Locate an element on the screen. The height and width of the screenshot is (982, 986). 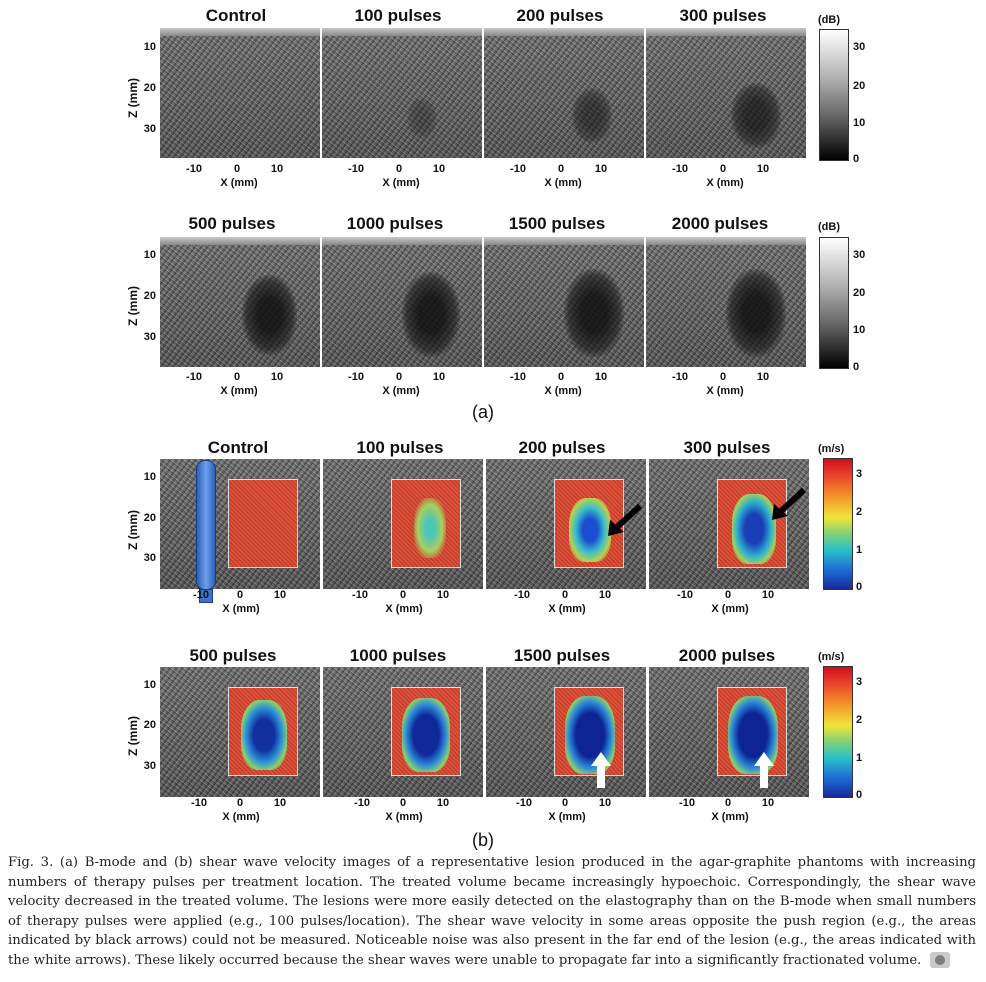
panel-b-title-300: 300 pulses is located at coordinates (727, 447).